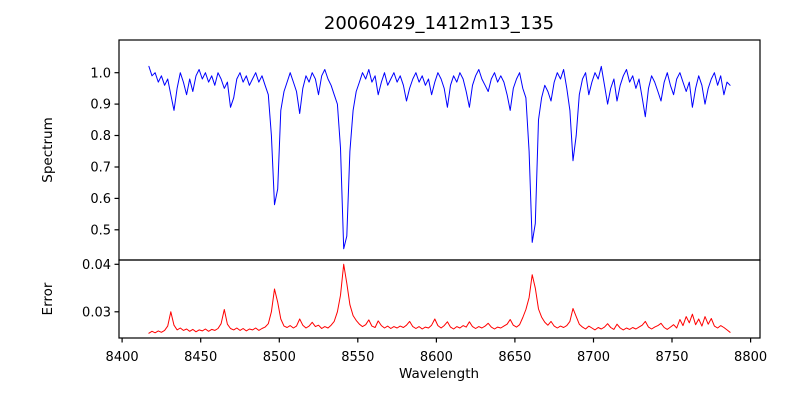 This screenshot has width=800, height=400. I want to click on x-tick-label: 8800, so click(750, 357).